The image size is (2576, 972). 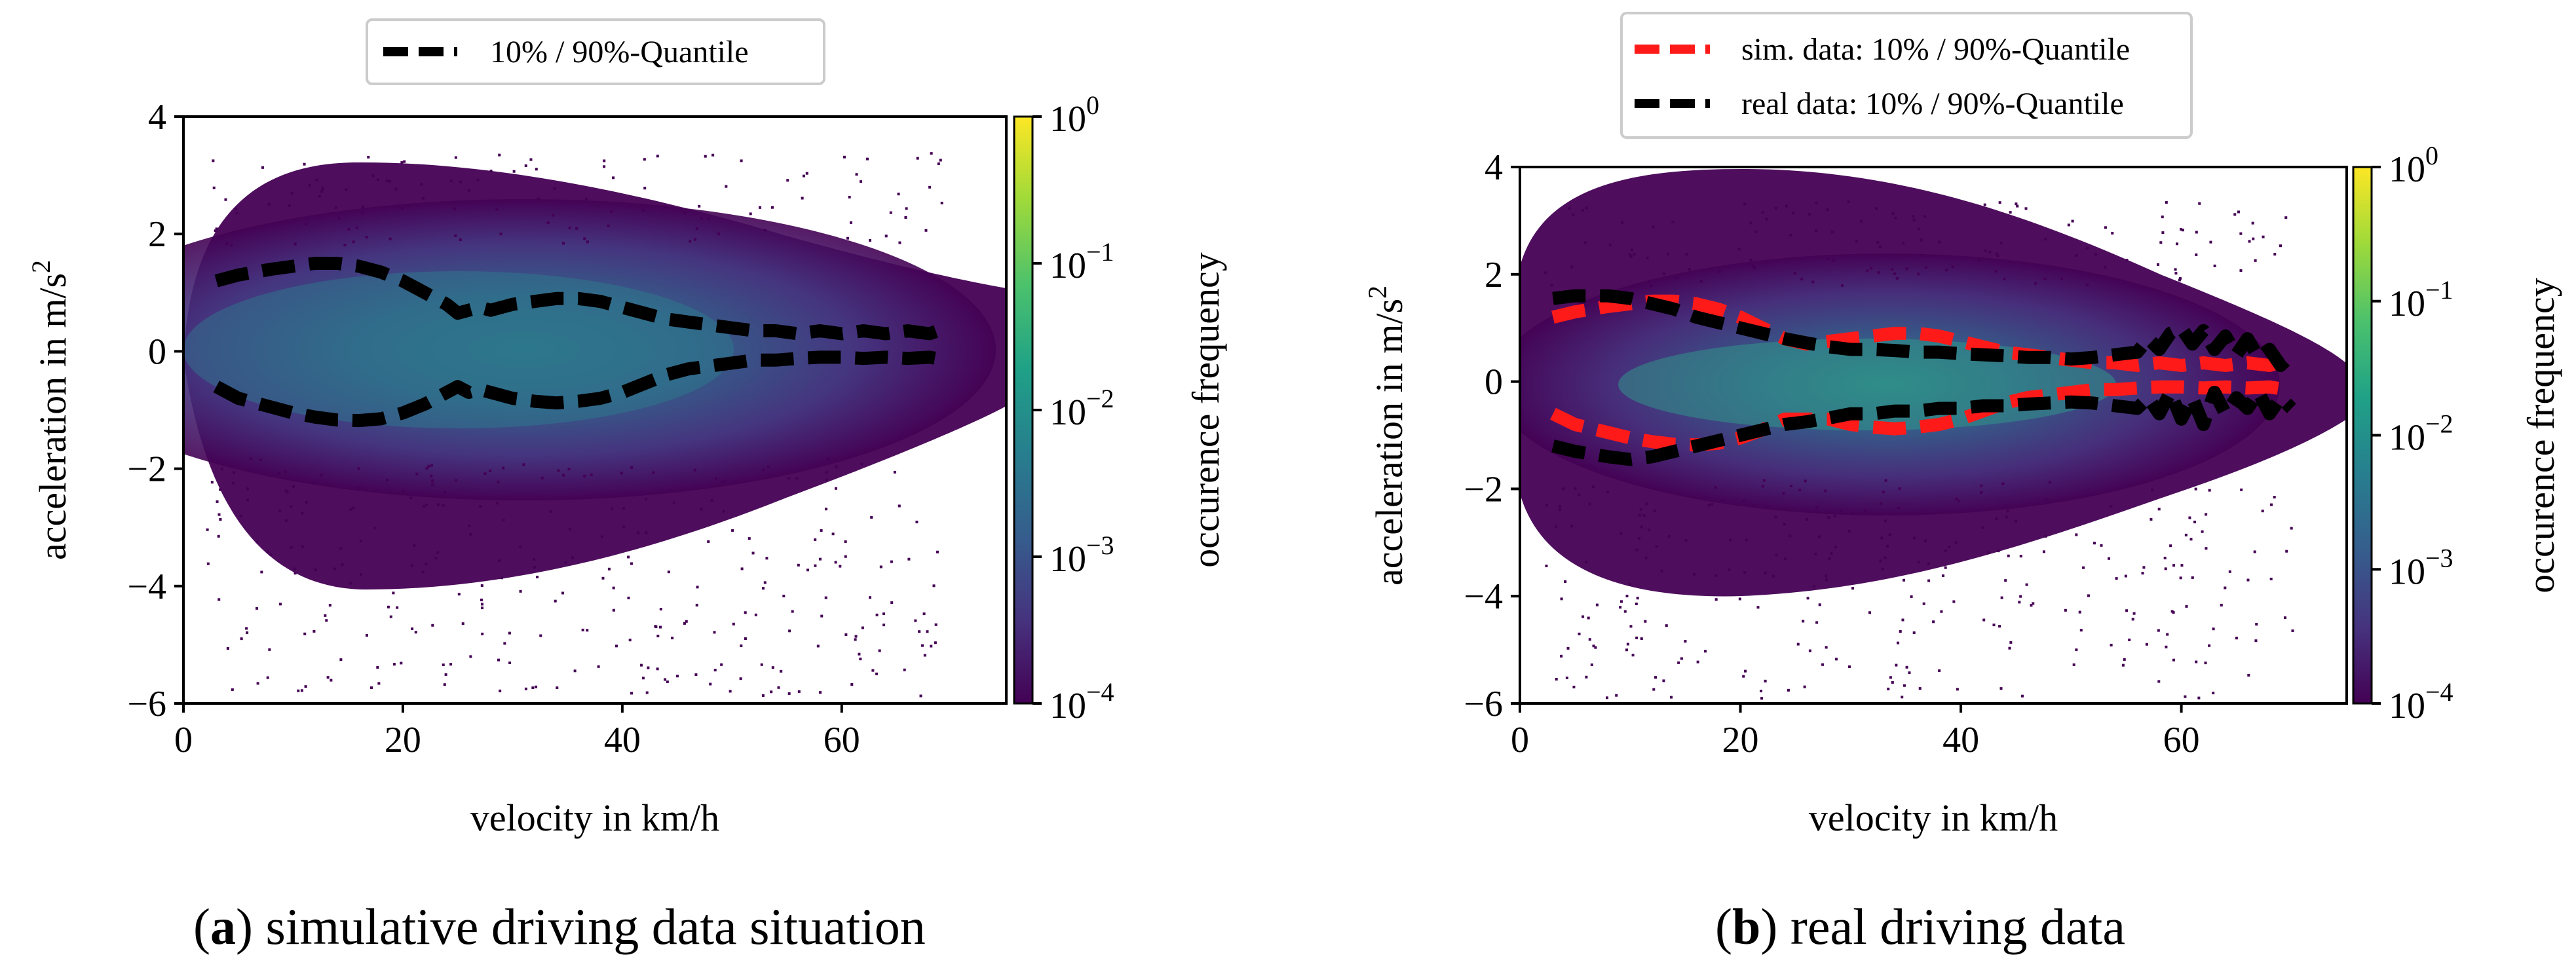 I want to click on y-tick-label: −6, so click(x=1483, y=704).